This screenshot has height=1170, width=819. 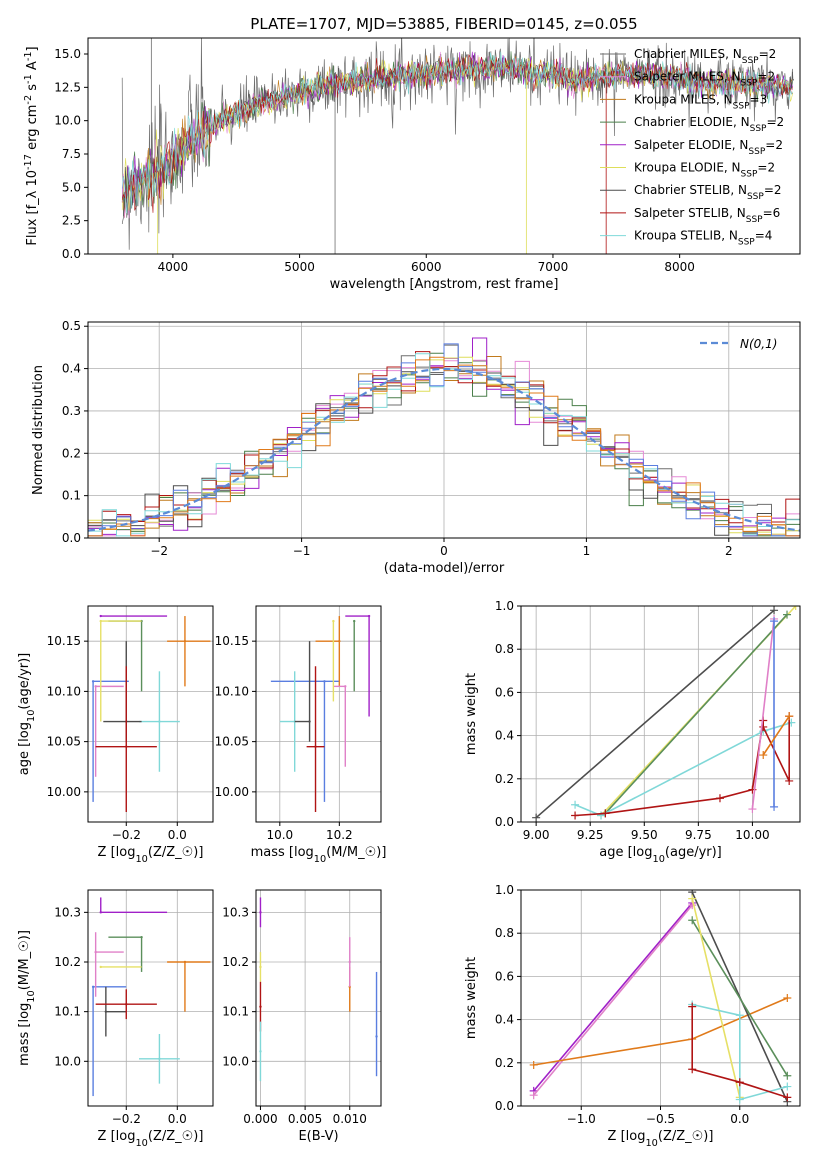 What do you see at coordinates (752, 835) in the screenshot?
I see `x-tick-label: 10.00` at bounding box center [752, 835].